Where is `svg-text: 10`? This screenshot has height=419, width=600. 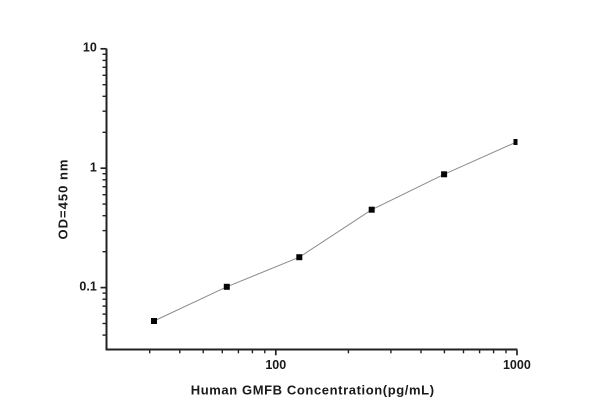 svg-text: 10 is located at coordinates (90, 48).